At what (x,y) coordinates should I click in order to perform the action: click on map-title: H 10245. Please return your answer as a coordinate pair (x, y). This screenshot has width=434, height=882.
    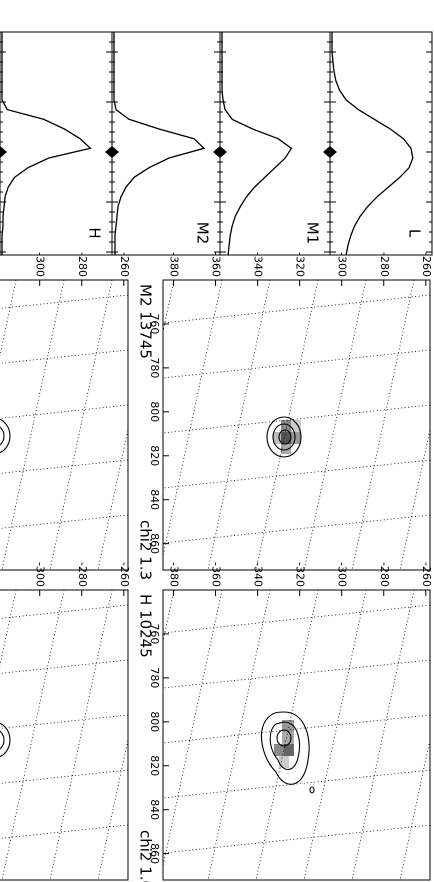
    Looking at the image, I should click on (146, 626).